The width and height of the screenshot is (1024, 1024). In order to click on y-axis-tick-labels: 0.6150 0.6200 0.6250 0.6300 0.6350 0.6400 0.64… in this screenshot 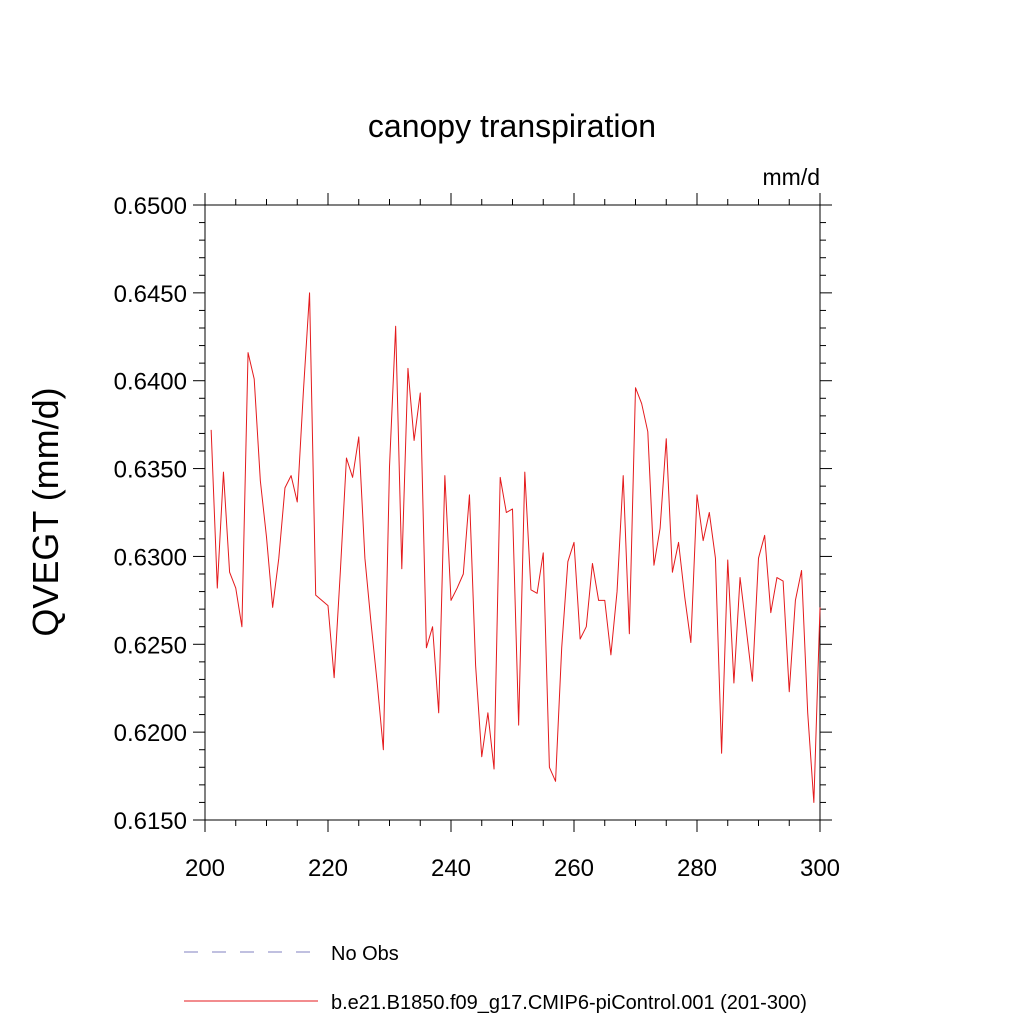, I will do `click(150, 514)`.